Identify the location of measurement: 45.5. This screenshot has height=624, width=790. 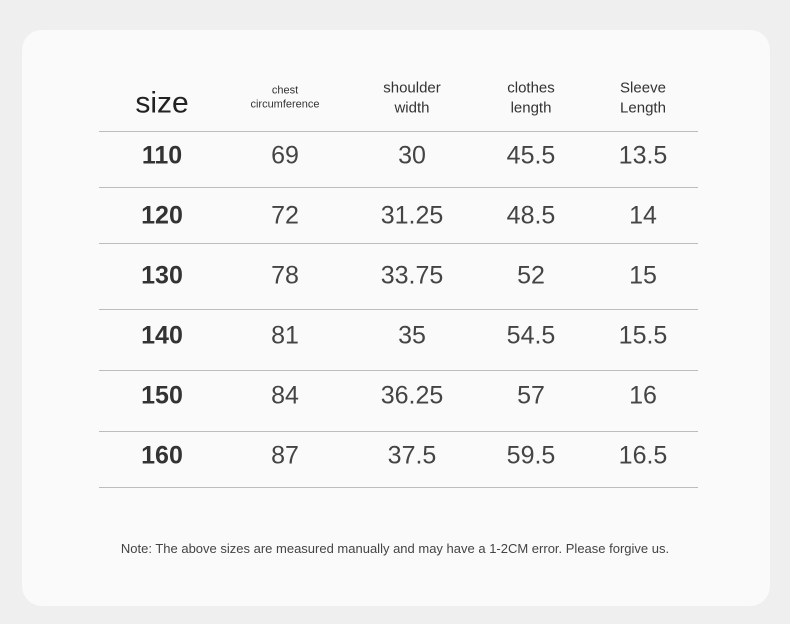
(531, 155).